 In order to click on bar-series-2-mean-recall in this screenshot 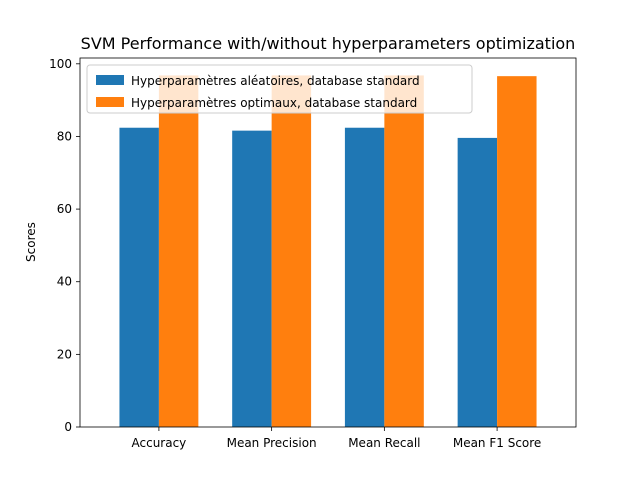, I will do `click(404, 251)`.